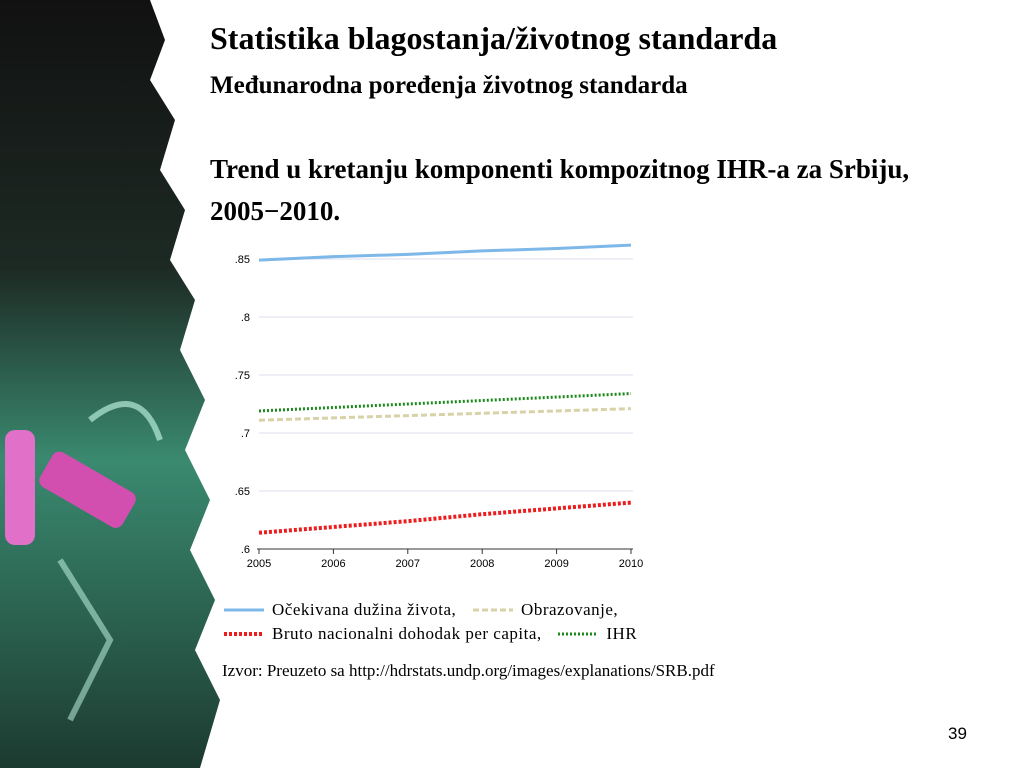 The width and height of the screenshot is (1024, 768). Describe the element at coordinates (482, 564) in the screenshot. I see `x-tick-label: 2008` at that location.